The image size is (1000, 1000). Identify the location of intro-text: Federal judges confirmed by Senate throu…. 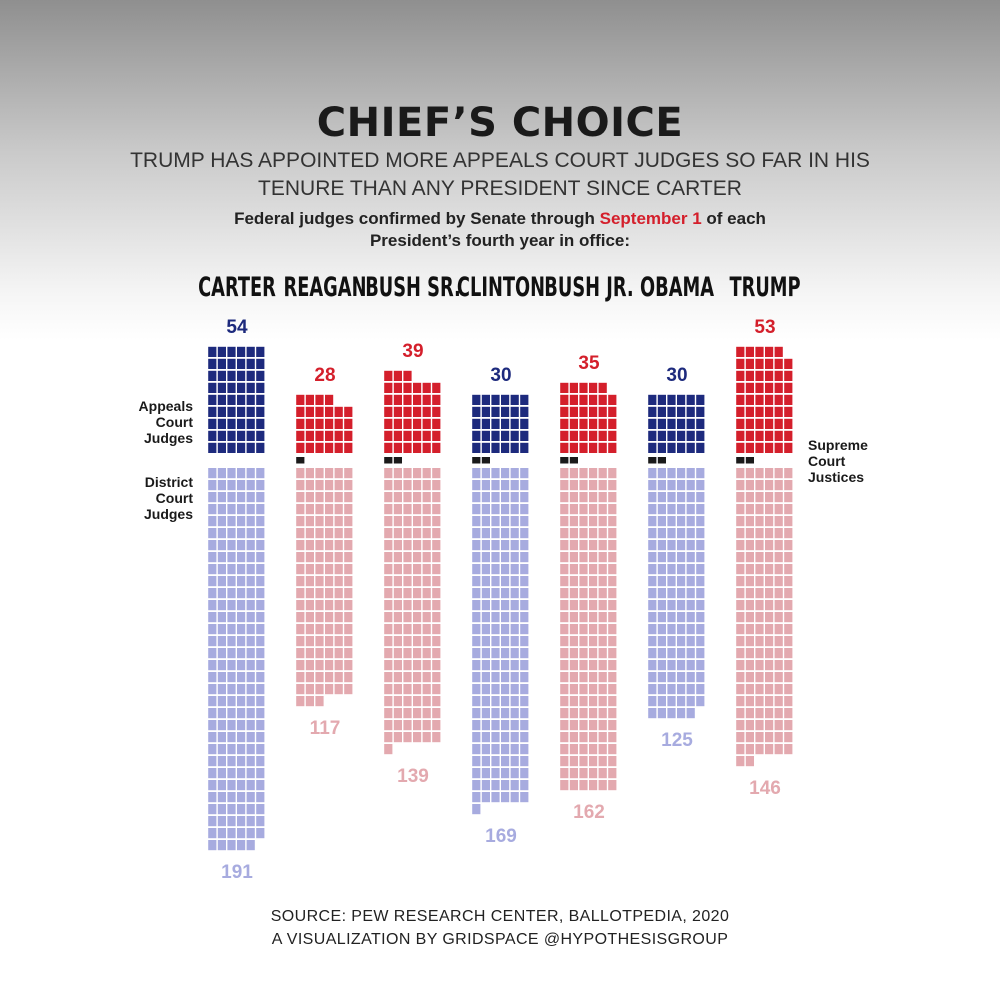
(417, 218).